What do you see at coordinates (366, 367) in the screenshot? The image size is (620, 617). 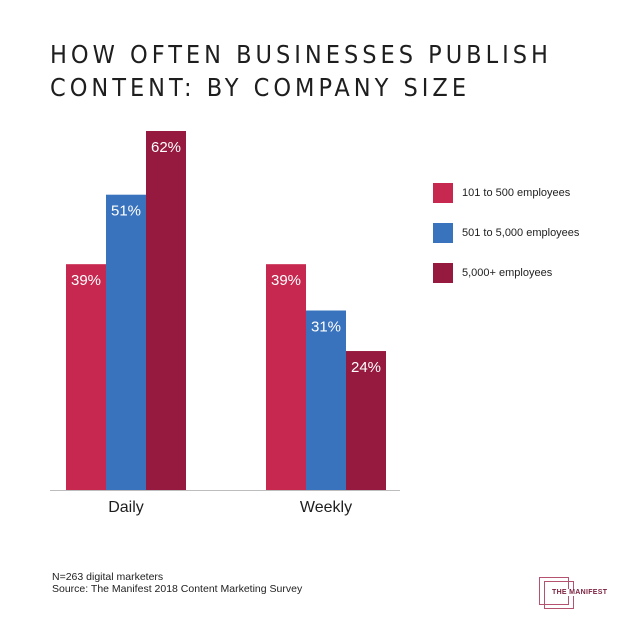 I see `data-label-weekly-series-3: 24%` at bounding box center [366, 367].